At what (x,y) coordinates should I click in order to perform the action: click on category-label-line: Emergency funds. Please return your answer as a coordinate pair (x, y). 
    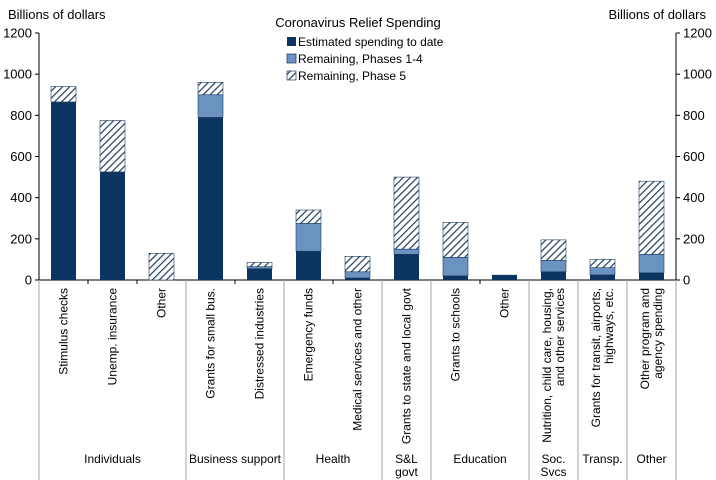
    Looking at the image, I should click on (309, 334).